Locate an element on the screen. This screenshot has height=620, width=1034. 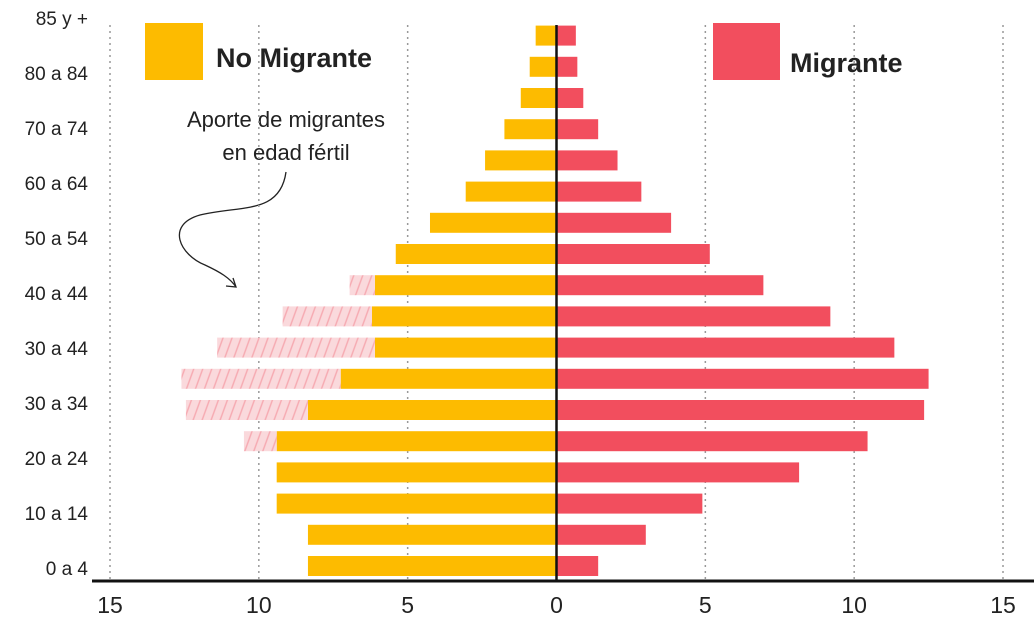
y-tick-label: 70 a 74 is located at coordinates (57, 129).